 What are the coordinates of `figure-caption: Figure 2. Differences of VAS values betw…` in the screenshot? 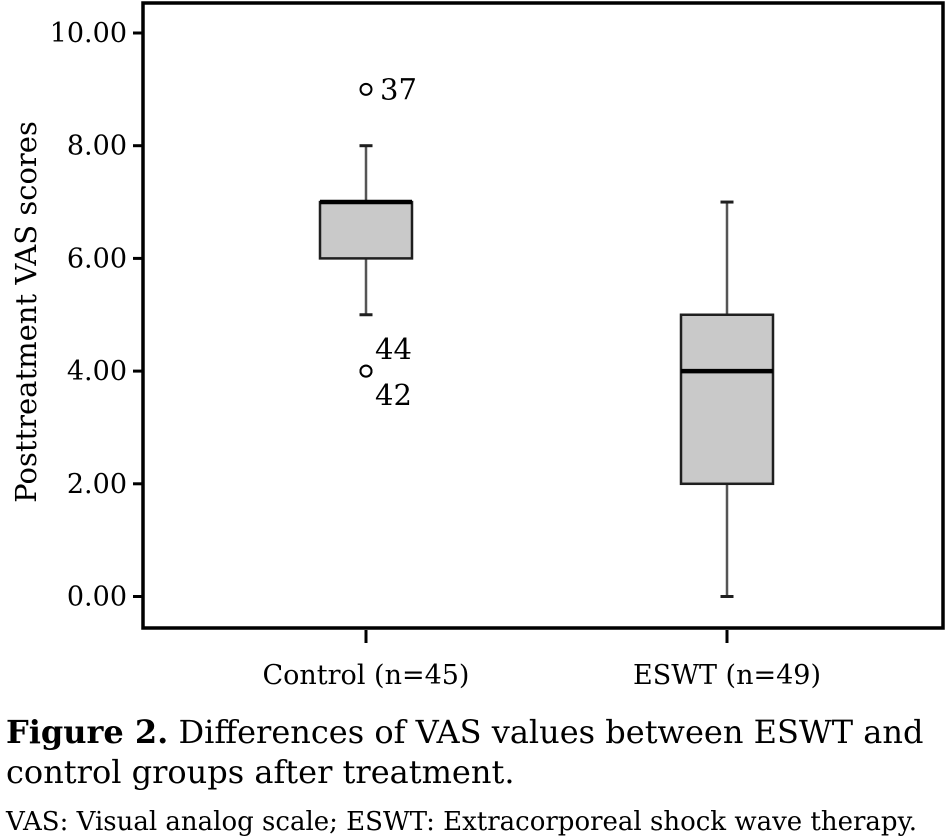 It's located at (476, 752).